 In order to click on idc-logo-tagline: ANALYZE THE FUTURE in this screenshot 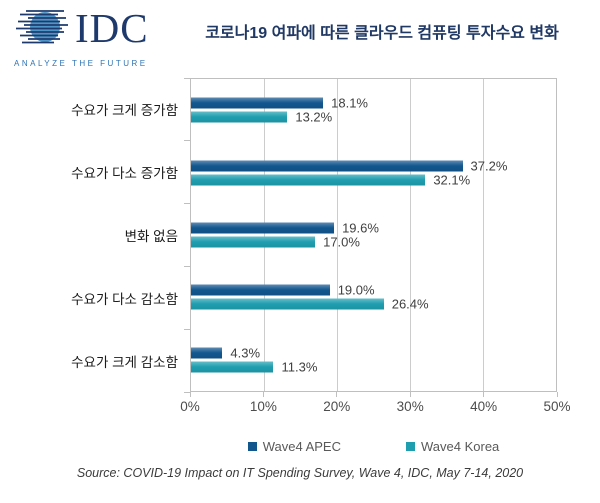, I will do `click(81, 63)`.